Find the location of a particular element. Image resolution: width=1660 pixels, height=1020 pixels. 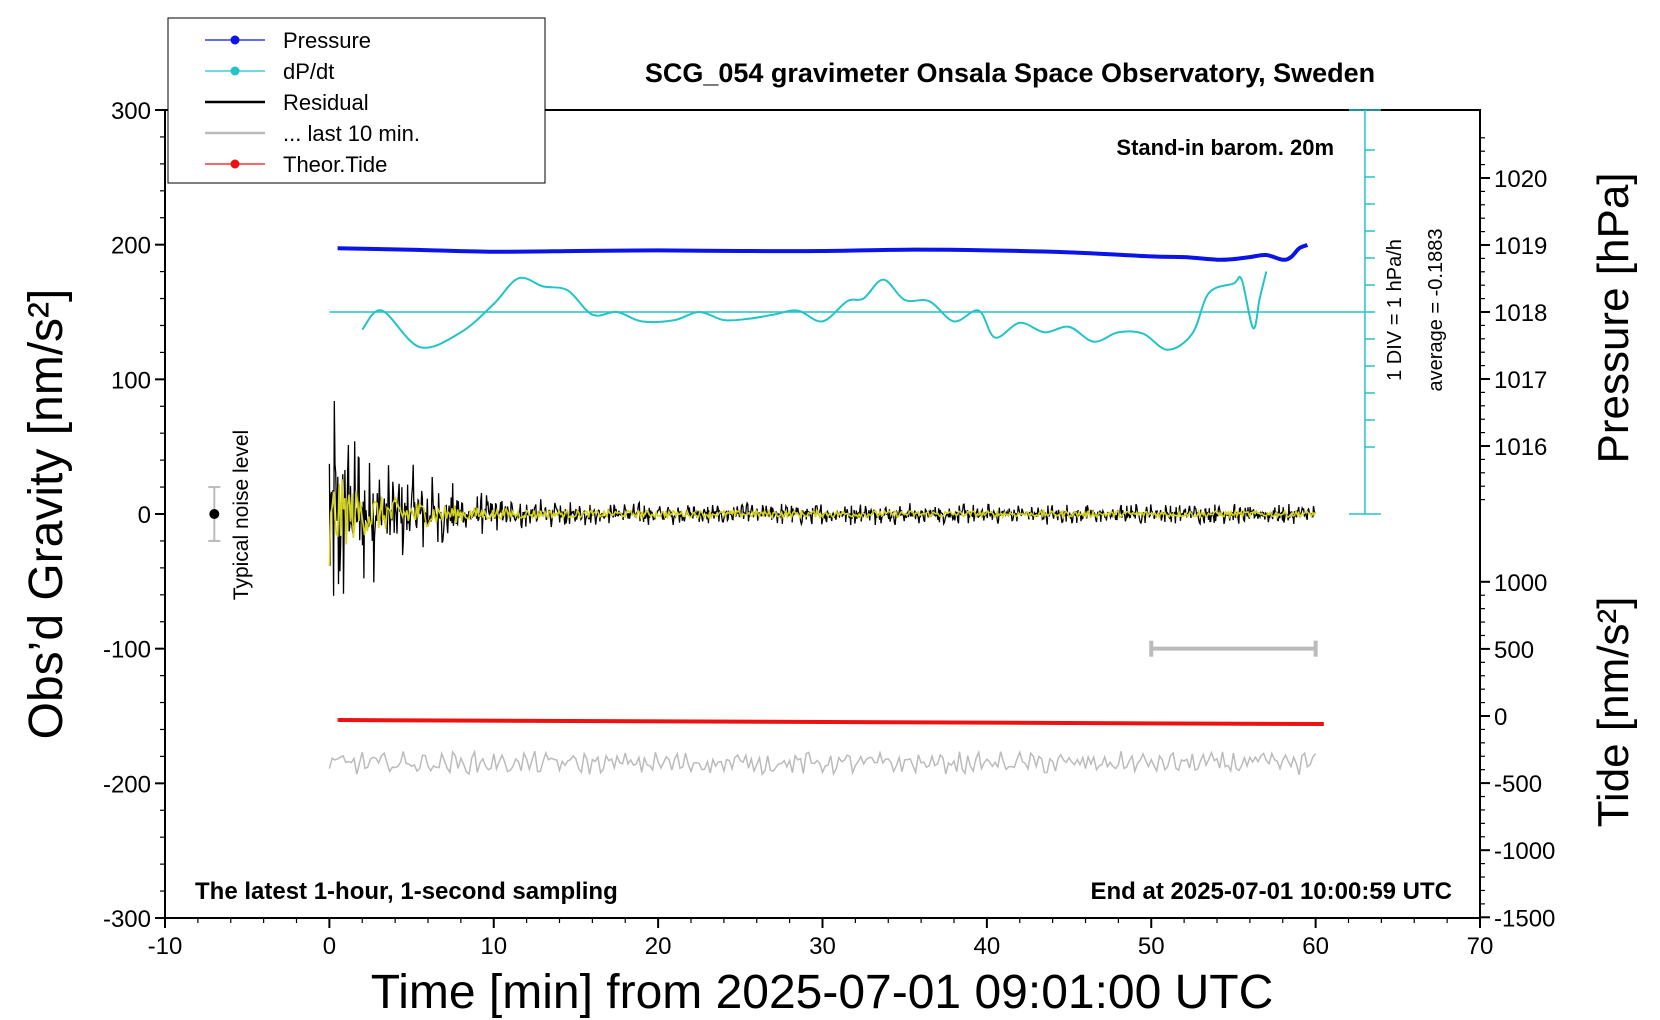

legend-label-4: Theor.Tide is located at coordinates (335, 164).